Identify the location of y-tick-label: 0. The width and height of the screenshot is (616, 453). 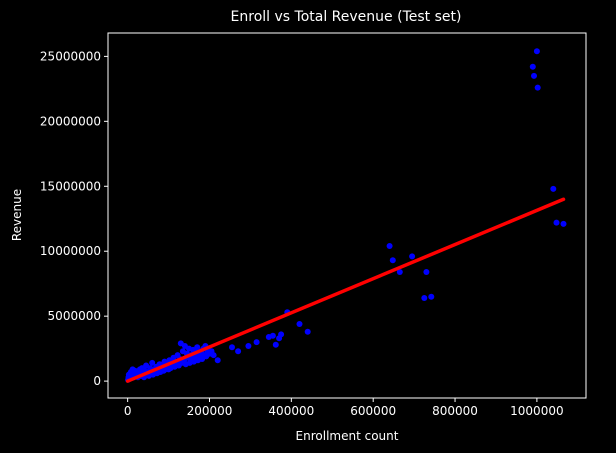
(97, 381).